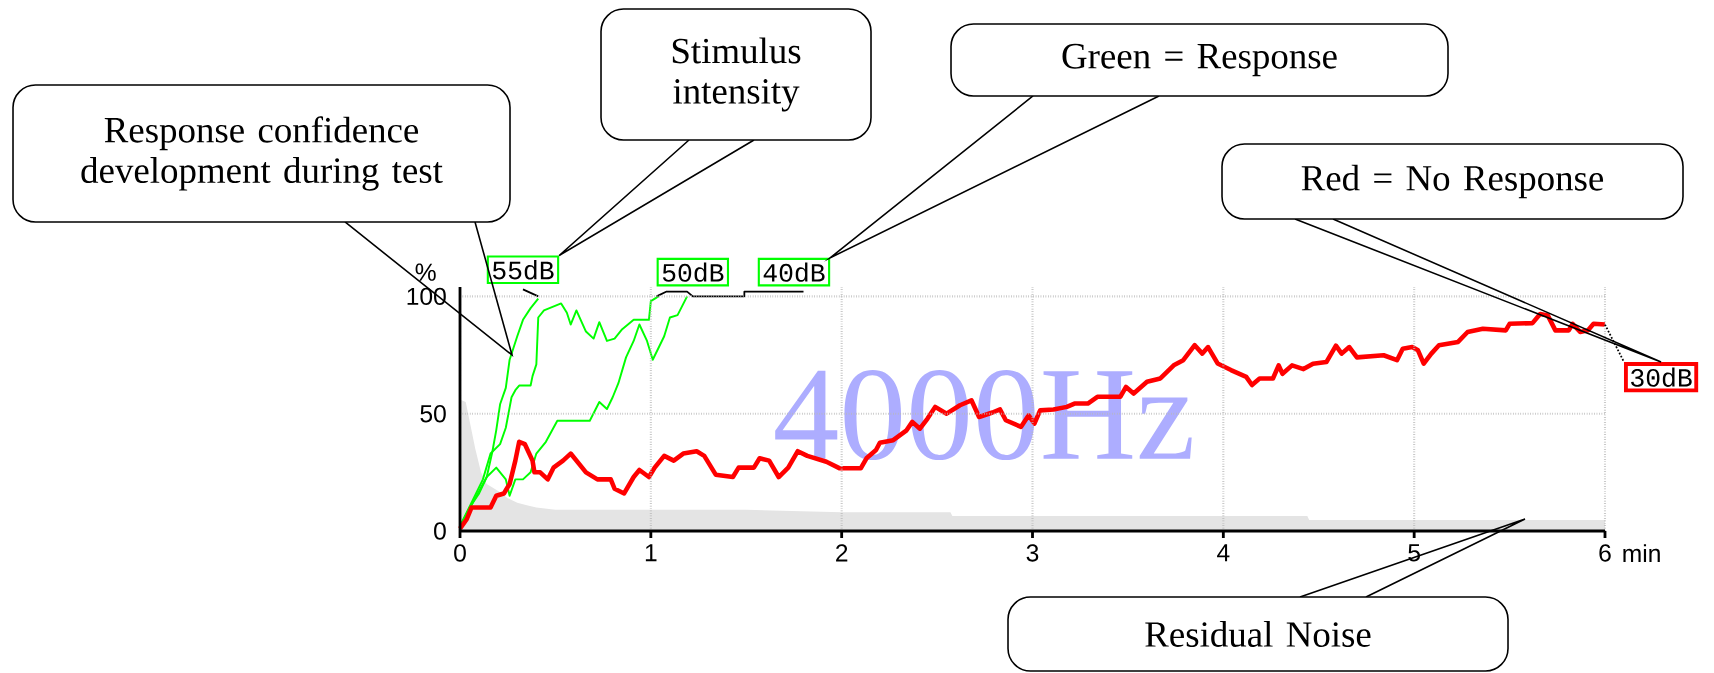 This screenshot has width=1714, height=673. What do you see at coordinates (1223, 553) in the screenshot?
I see `x-tick-label: 4` at bounding box center [1223, 553].